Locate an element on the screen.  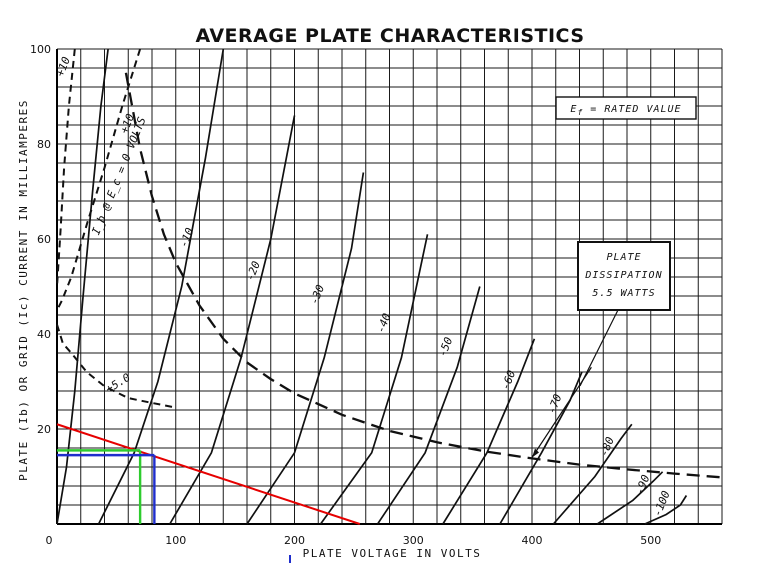
curve-label-80: -80 is located at coordinates (607, 447).